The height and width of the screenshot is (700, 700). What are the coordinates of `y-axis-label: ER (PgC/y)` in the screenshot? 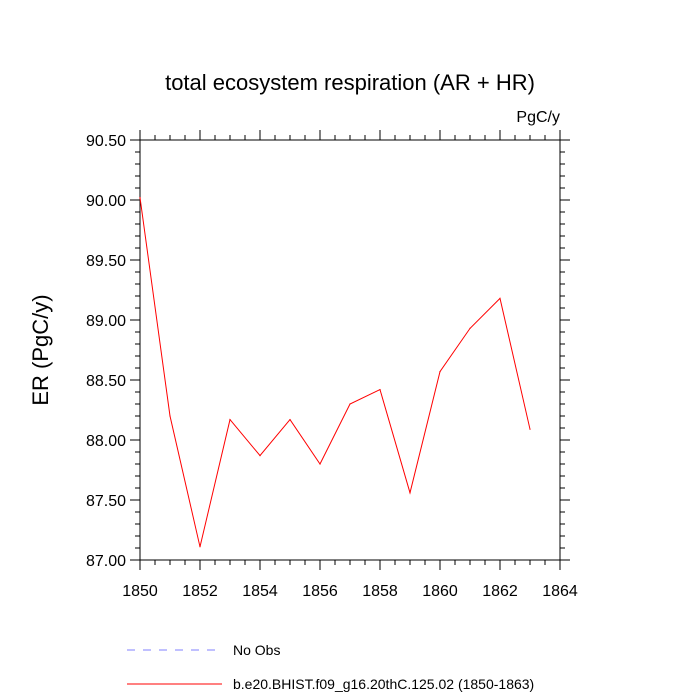 It's located at (40, 349).